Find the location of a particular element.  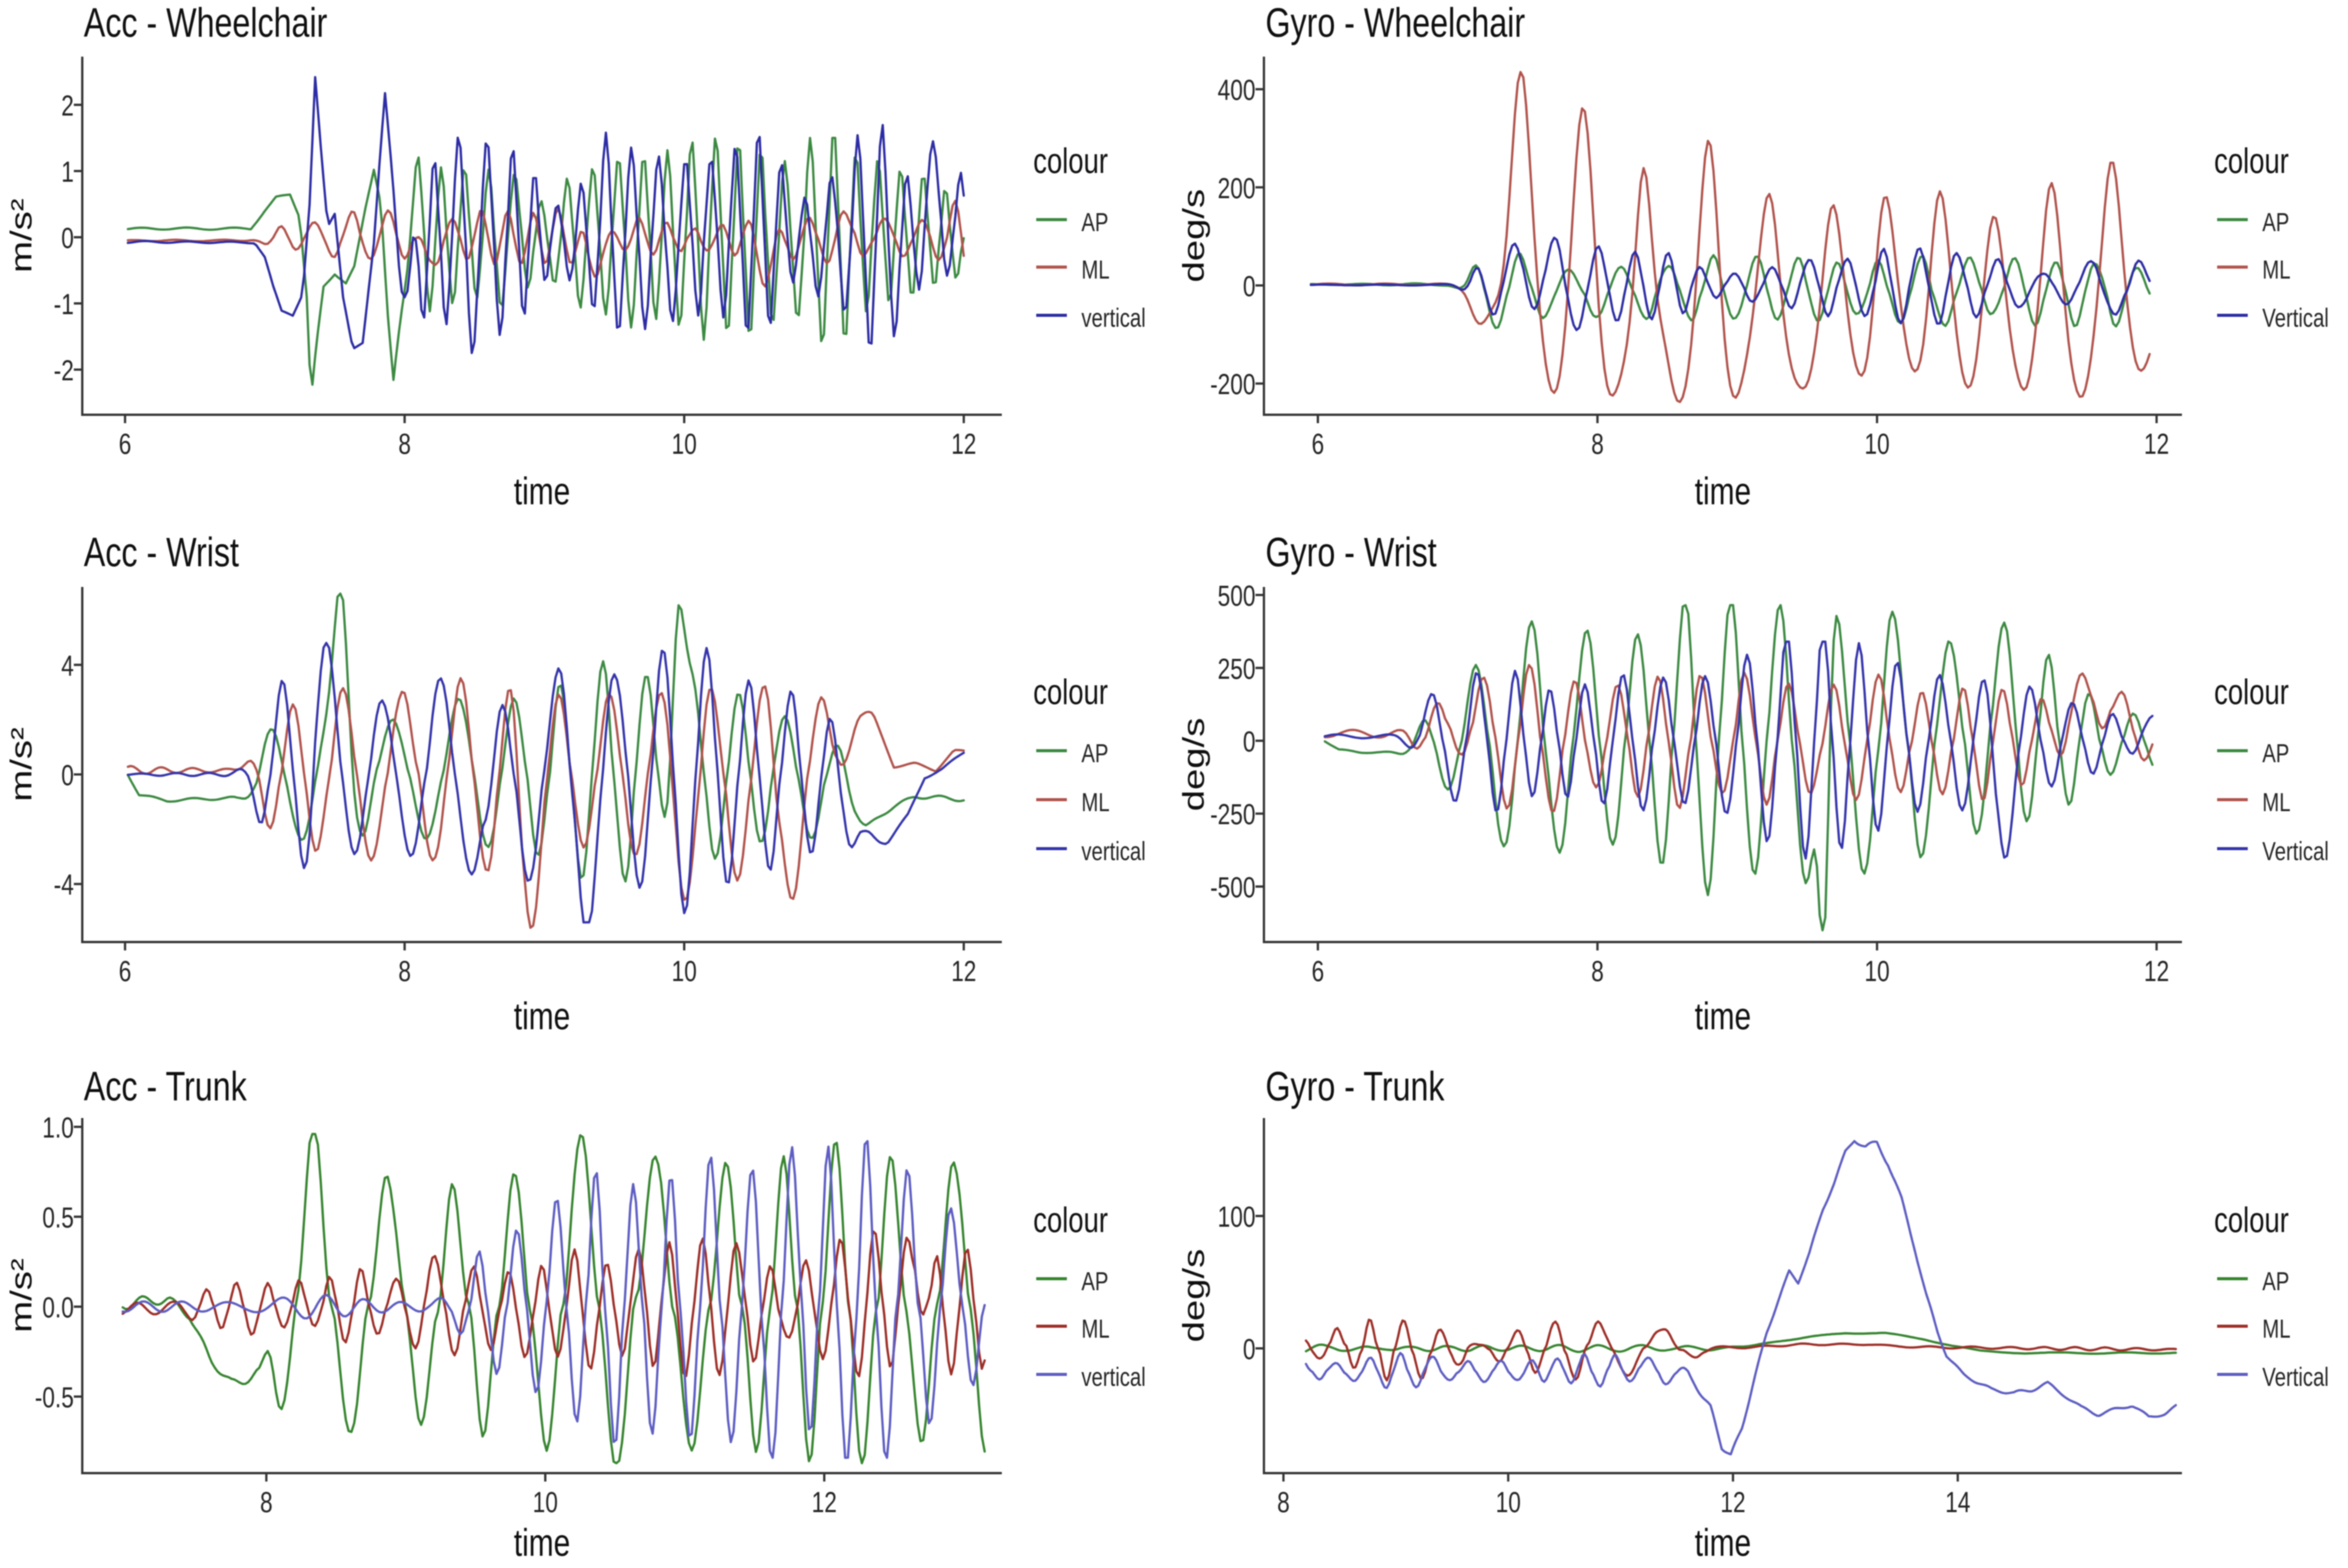

svg-text: 14 is located at coordinates (1958, 1503).